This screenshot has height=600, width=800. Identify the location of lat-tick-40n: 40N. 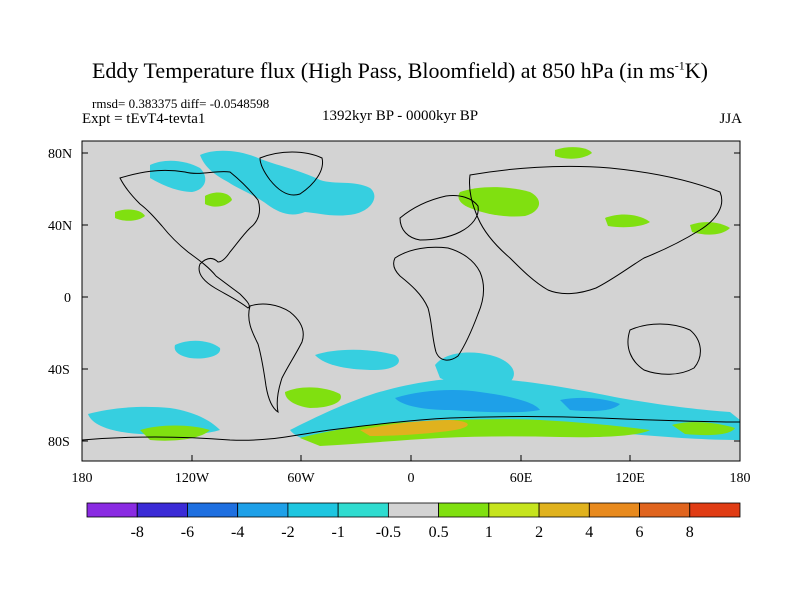
(60, 226).